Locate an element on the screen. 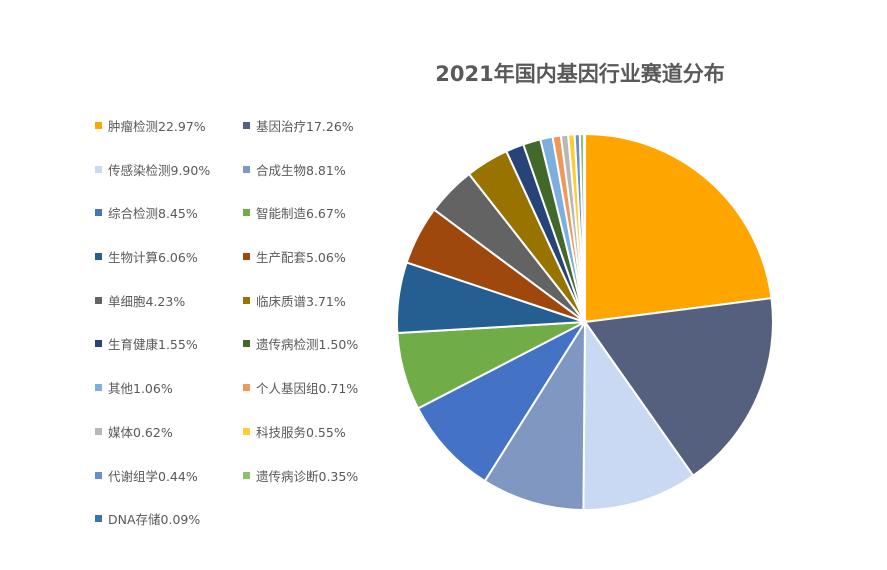 Image resolution: width=887 pixels, height=570 pixels. legend-item: 单细胞4.23% is located at coordinates (169, 300).